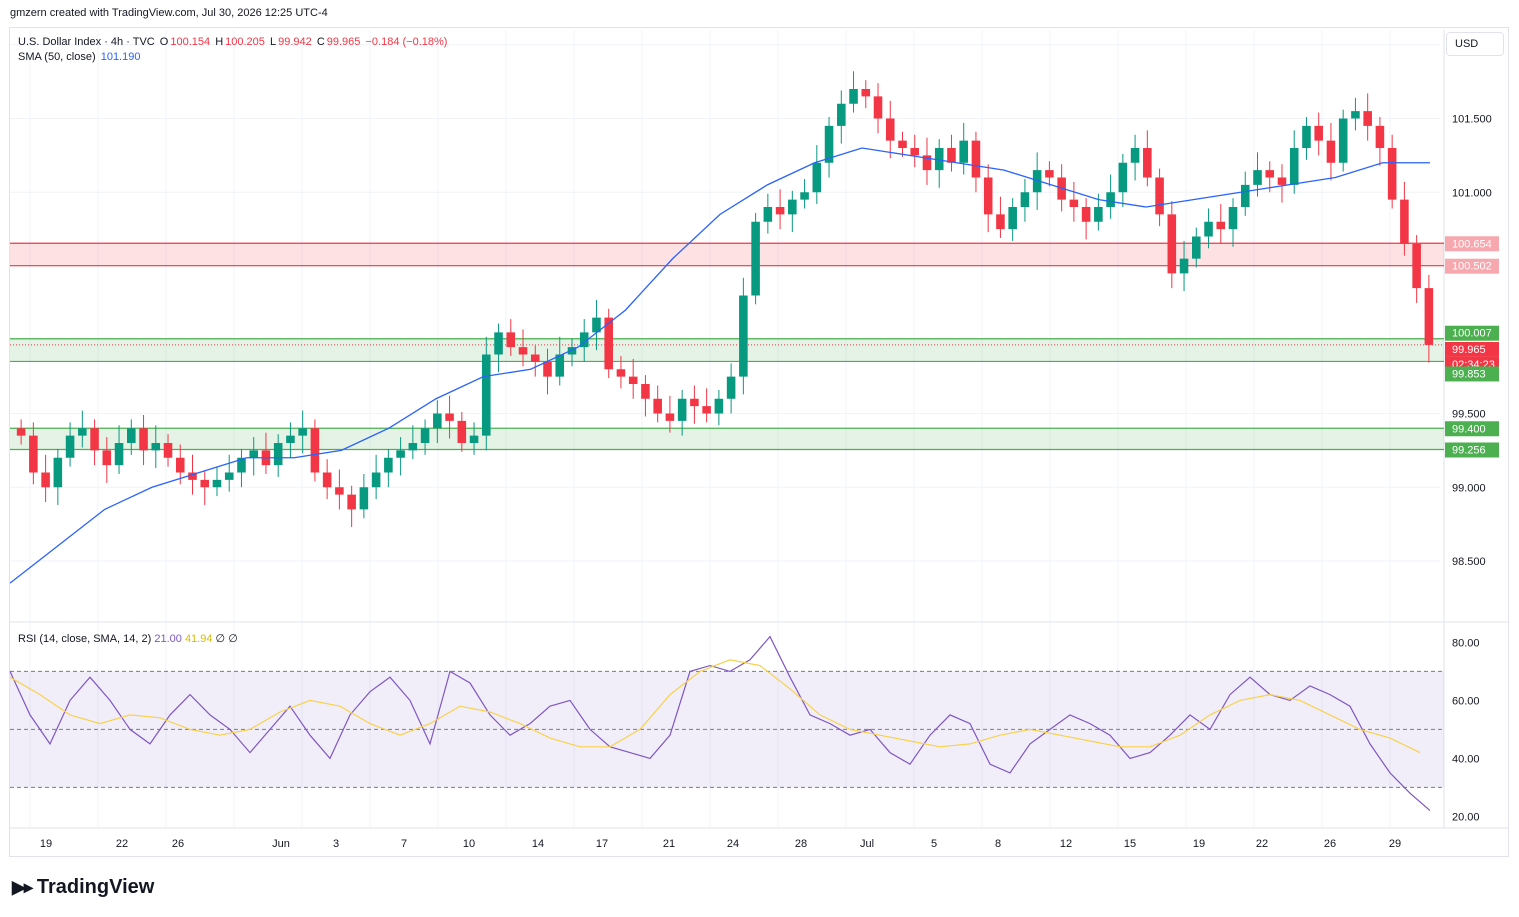  What do you see at coordinates (1395, 844) in the screenshot?
I see `time-tick-label: 29` at bounding box center [1395, 844].